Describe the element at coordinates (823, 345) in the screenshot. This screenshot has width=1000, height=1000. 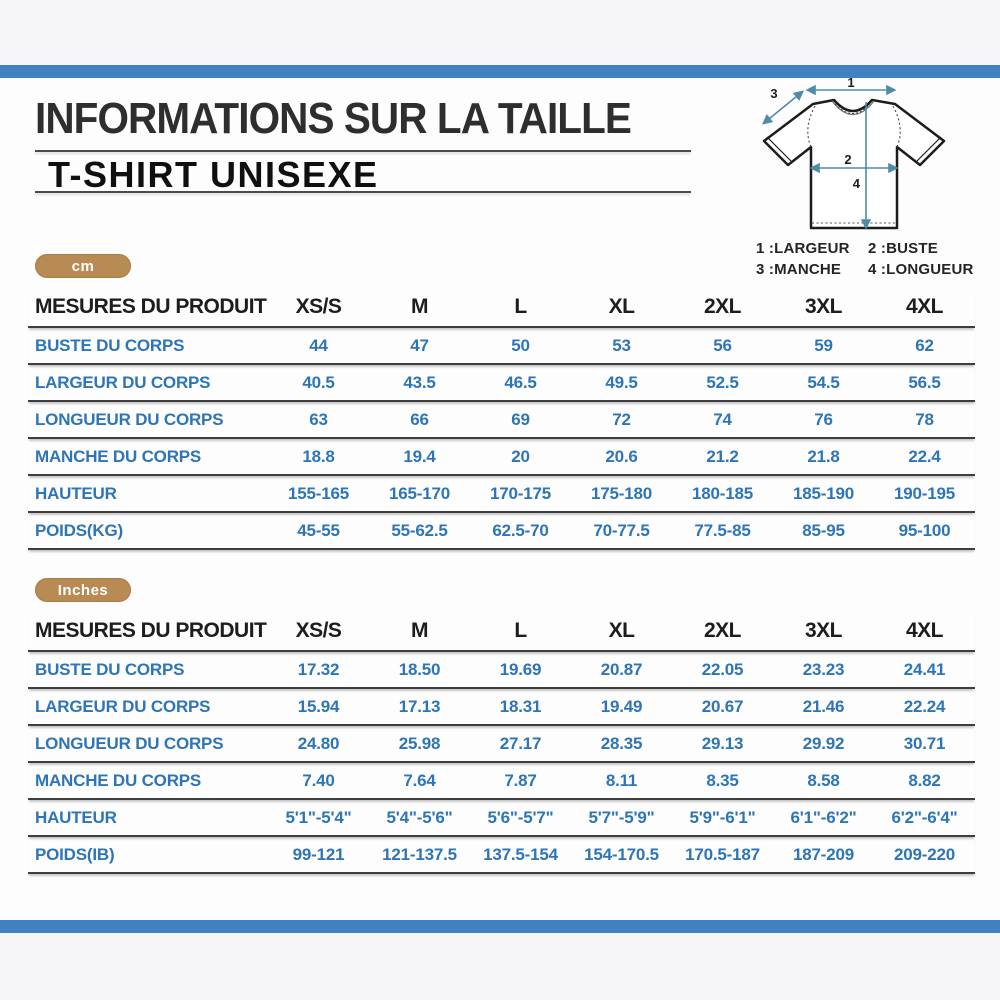
I see `size-value: 59` at that location.